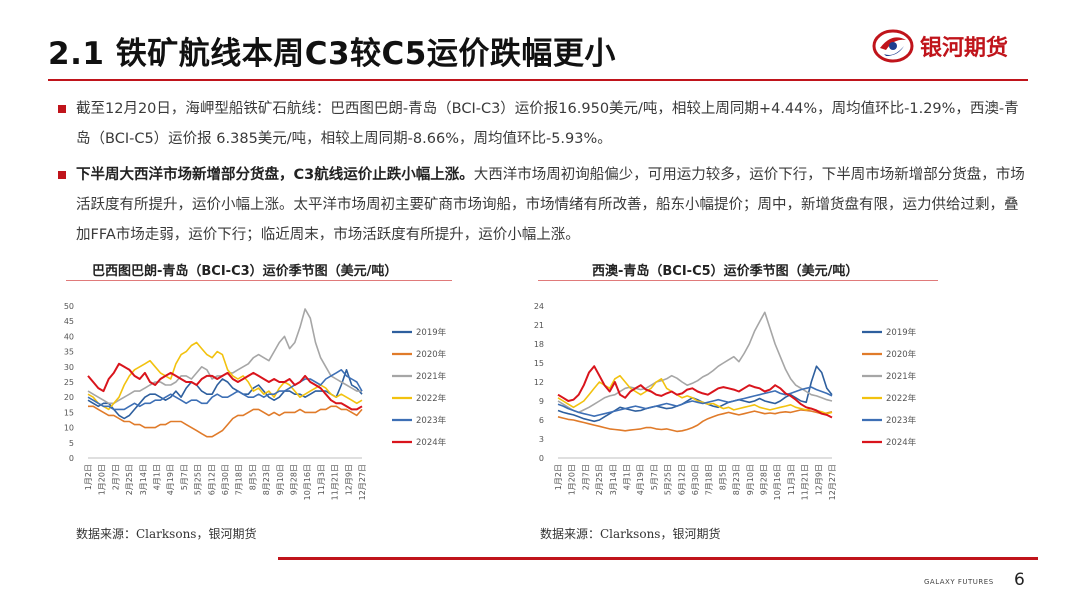  I want to click on y-tick-label: 3, so click(541, 439).